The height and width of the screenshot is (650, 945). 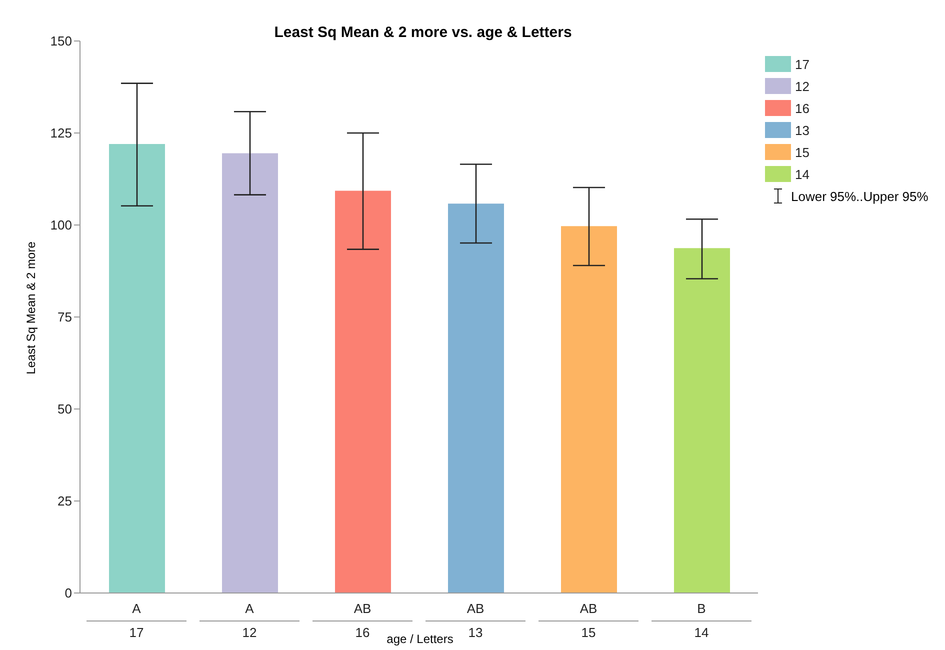 What do you see at coordinates (859, 196) in the screenshot?
I see `text: Lower 95%..Upper 95%` at bounding box center [859, 196].